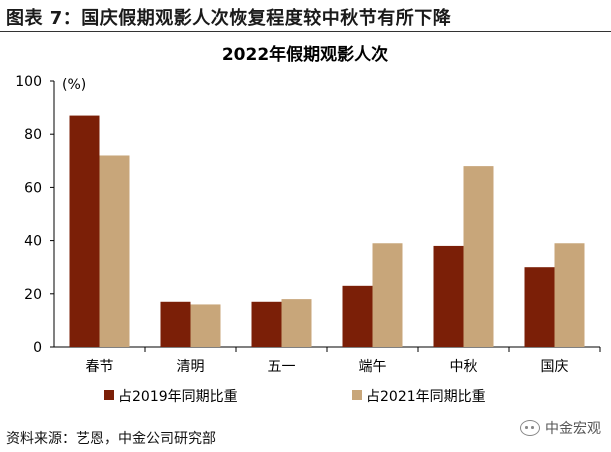  I want to click on chart-title: 2022年假期观影人次, so click(305, 54).